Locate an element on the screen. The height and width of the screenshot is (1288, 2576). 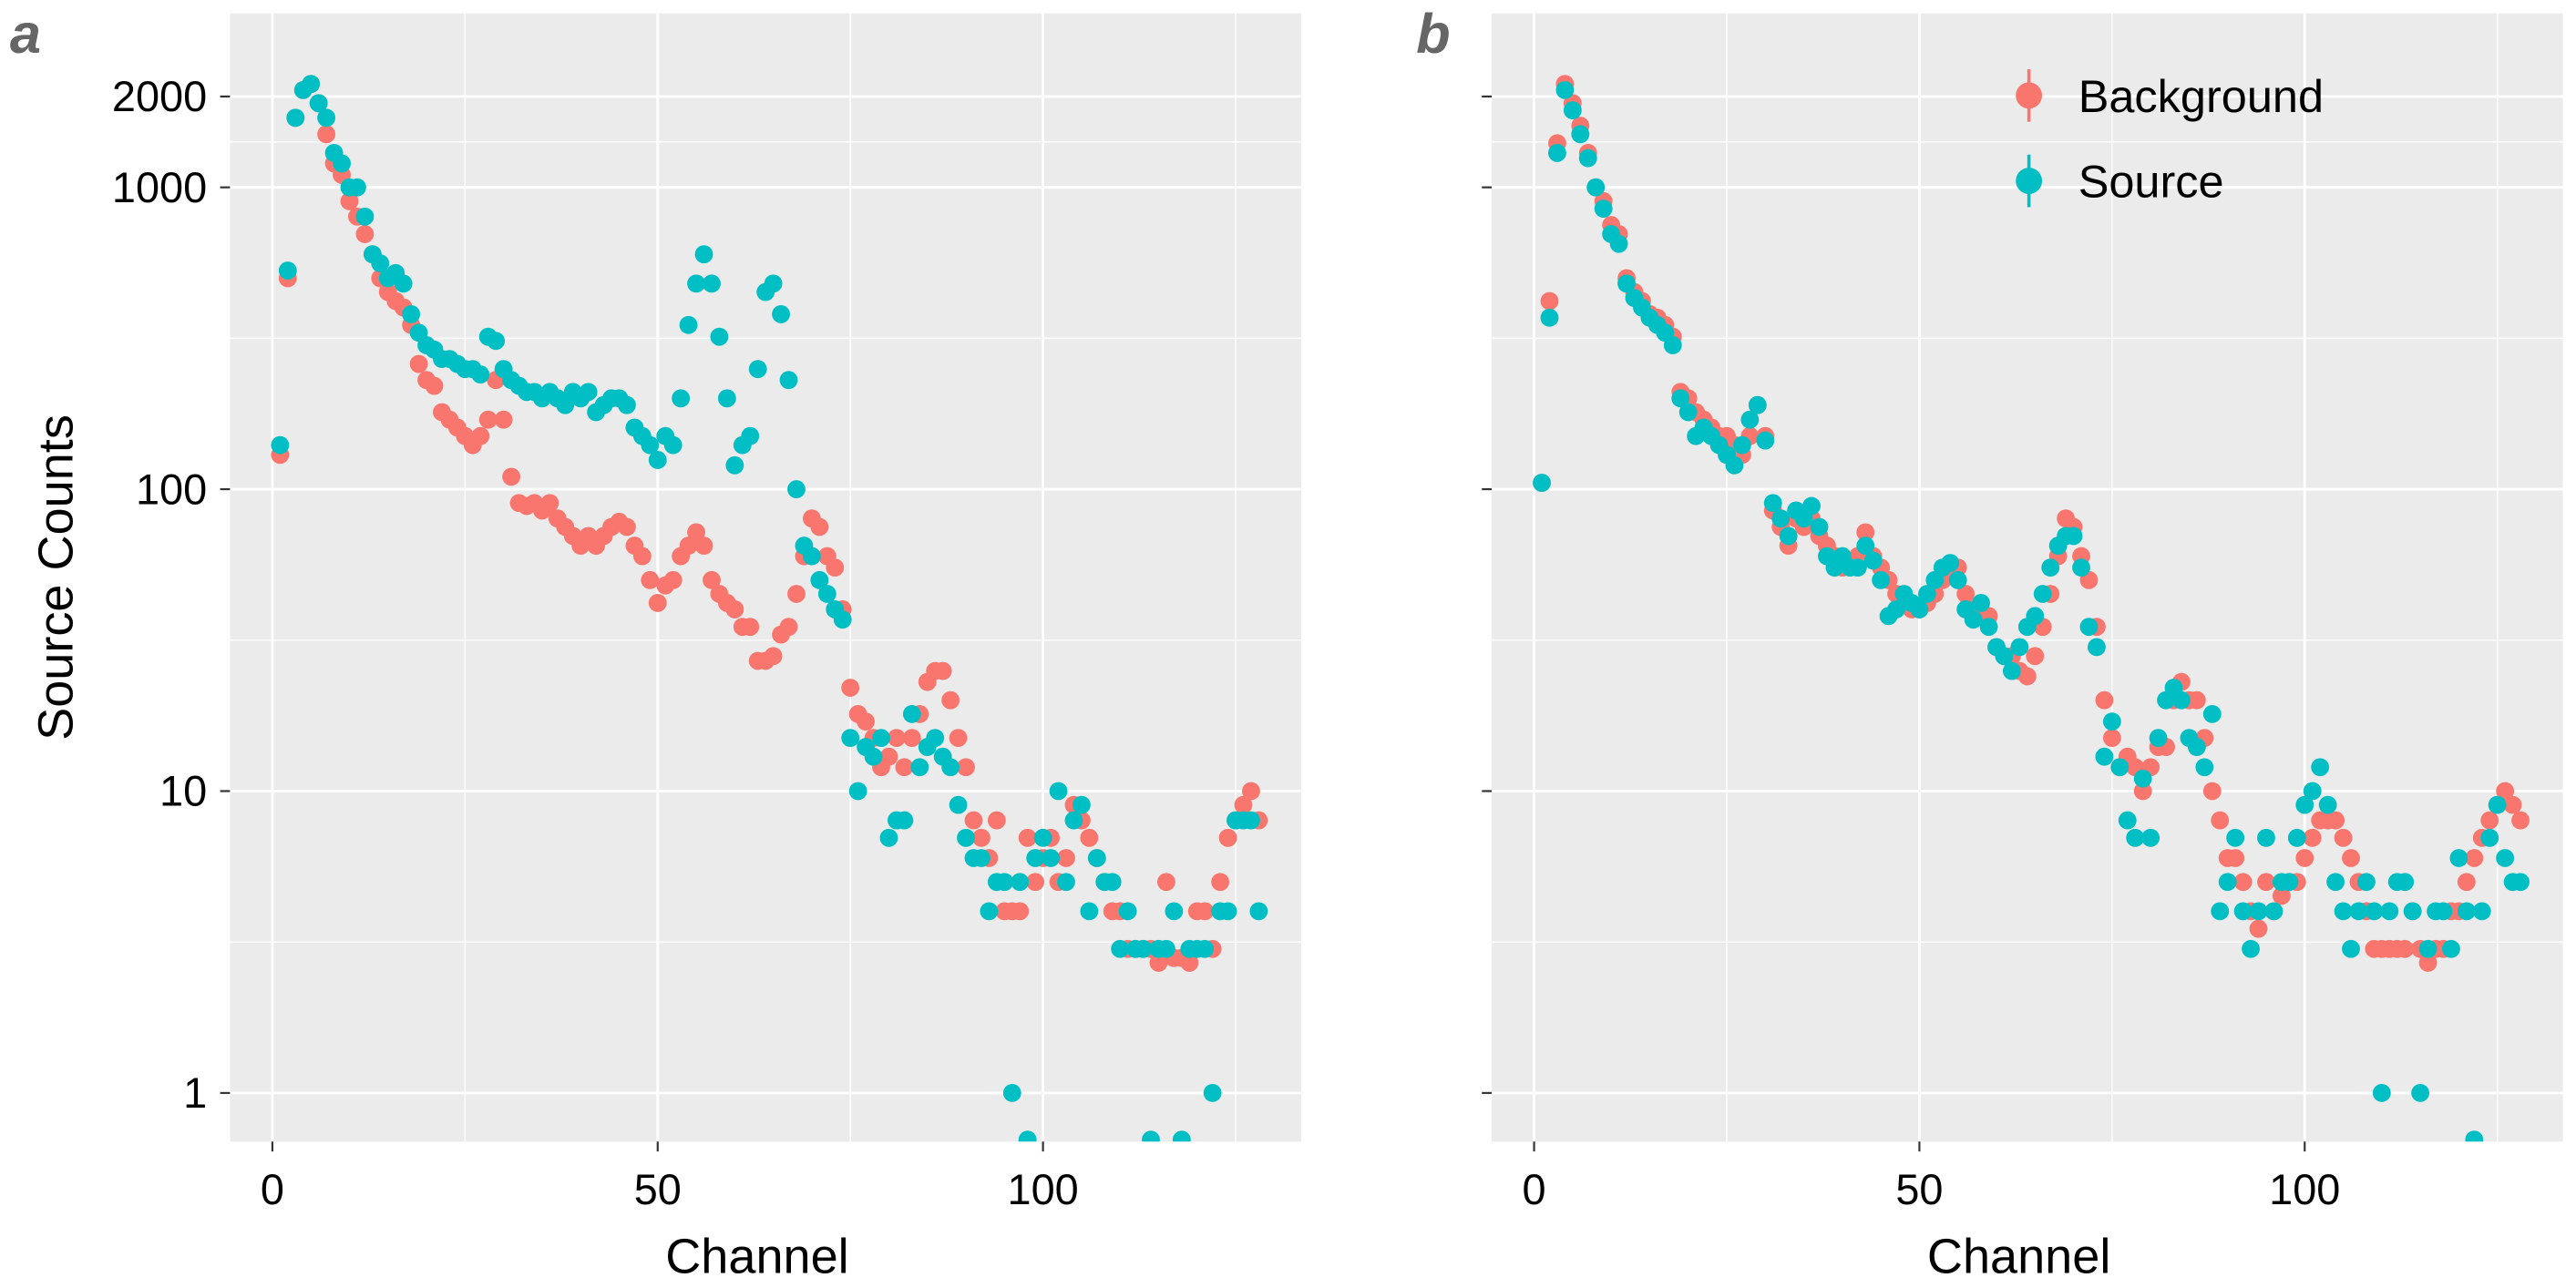
y-tick-label: 1 is located at coordinates (195, 1093).